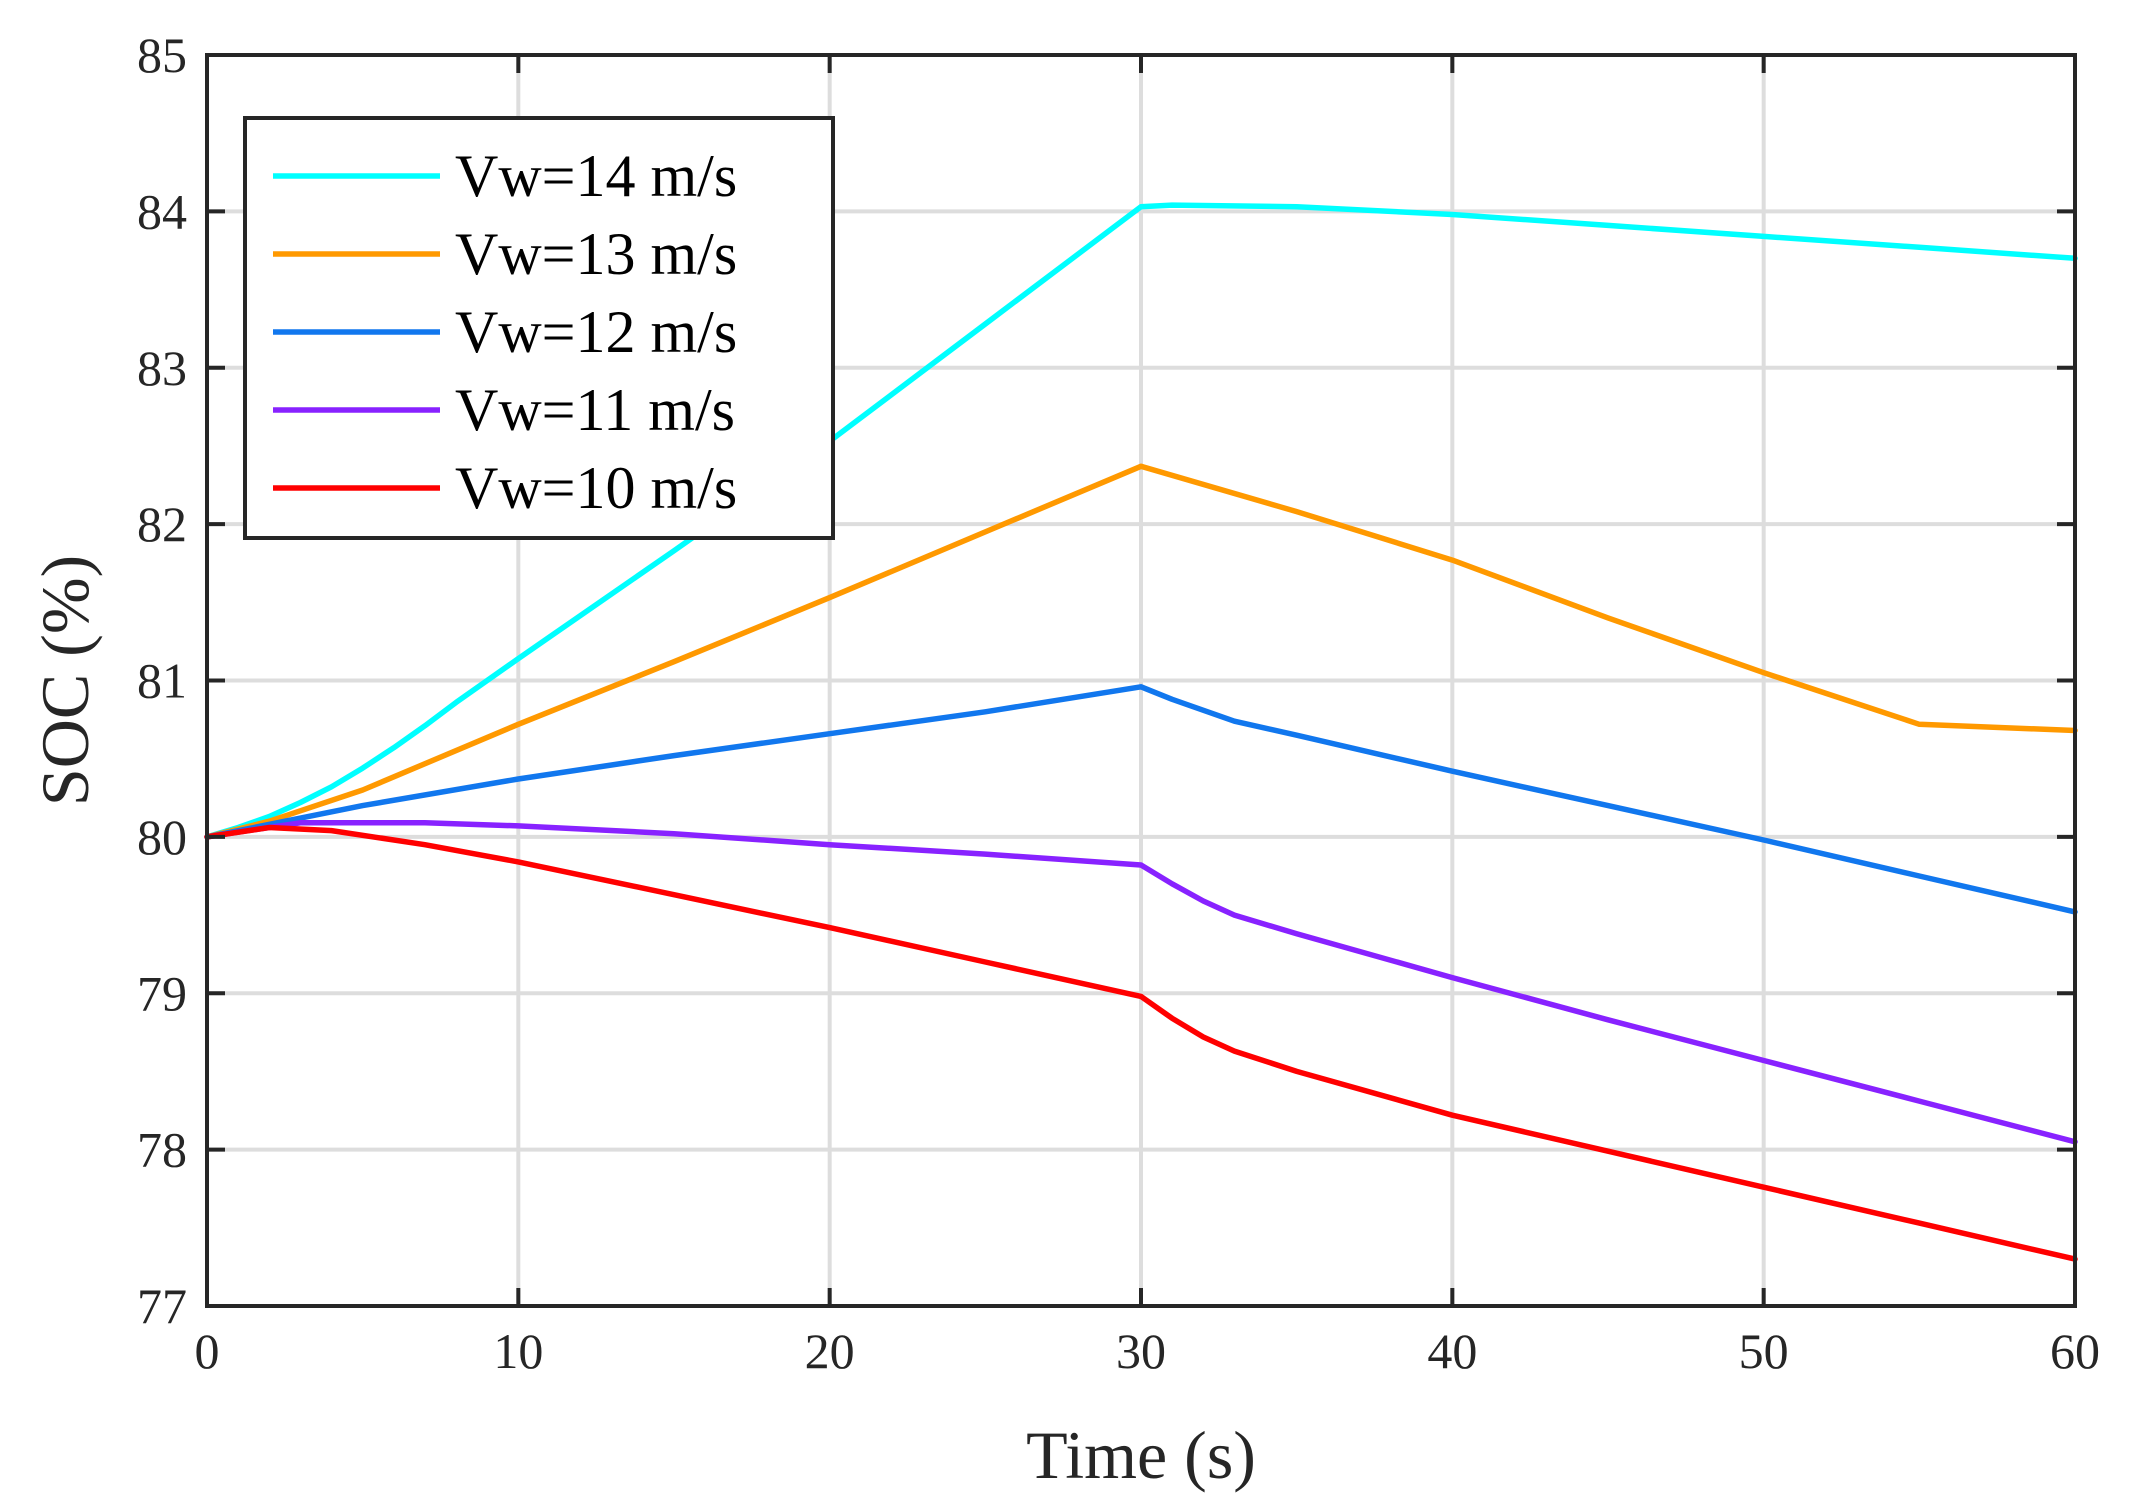 The height and width of the screenshot is (1506, 2134). What do you see at coordinates (162, 993) in the screenshot?
I see `y-tick-label: 79` at bounding box center [162, 993].